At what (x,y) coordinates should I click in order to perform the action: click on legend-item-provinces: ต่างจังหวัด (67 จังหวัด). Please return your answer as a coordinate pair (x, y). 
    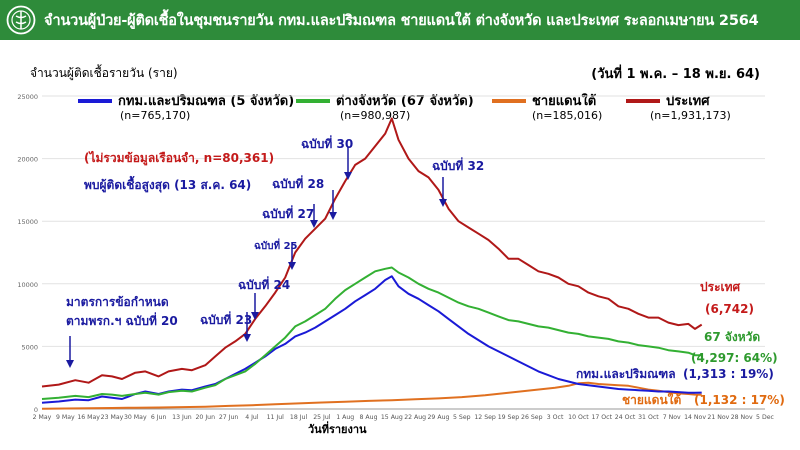
    Looking at the image, I should click on (385, 100).